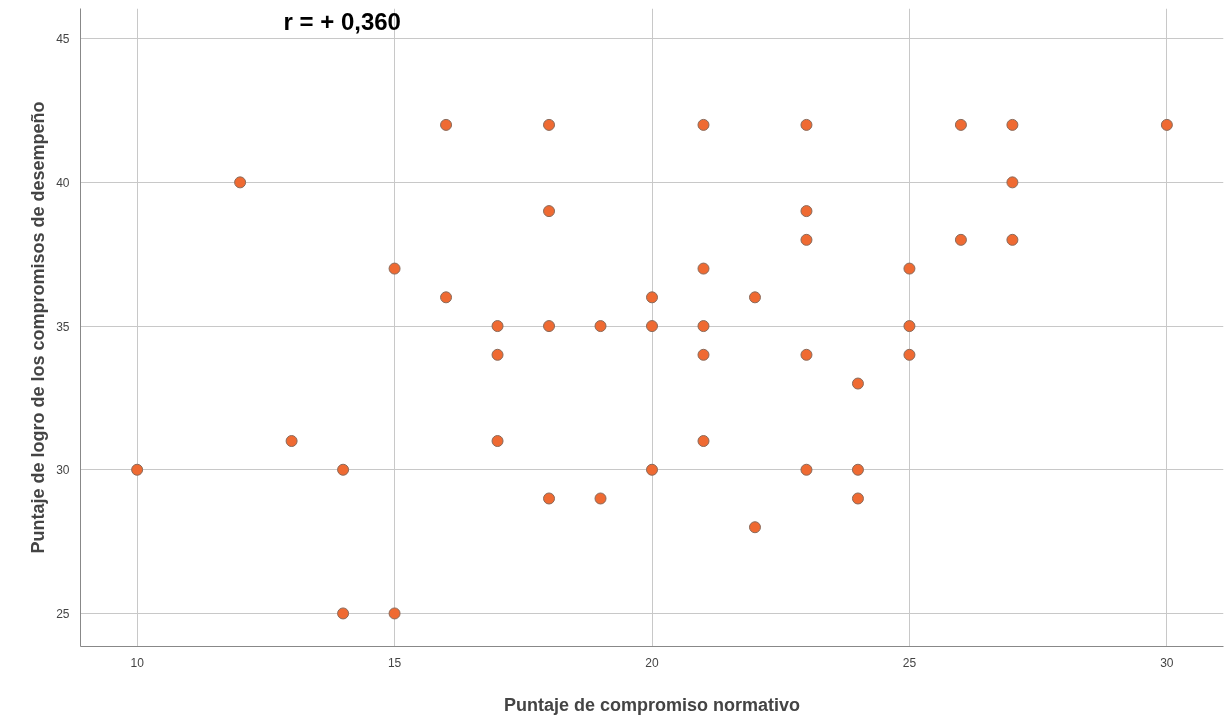  I want to click on y-tick-label: 30, so click(63, 470).